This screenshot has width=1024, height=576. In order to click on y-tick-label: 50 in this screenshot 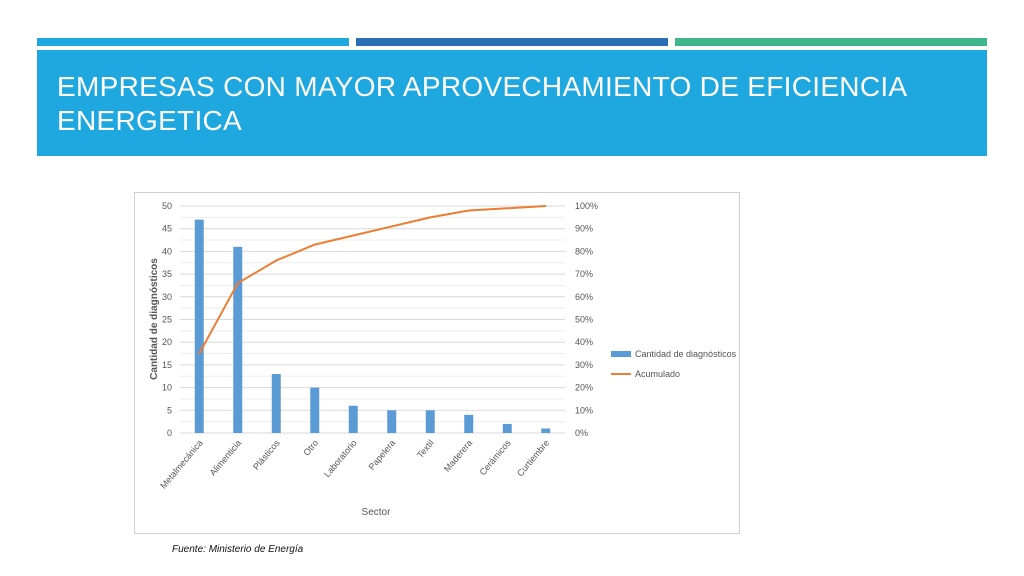, I will do `click(167, 206)`.